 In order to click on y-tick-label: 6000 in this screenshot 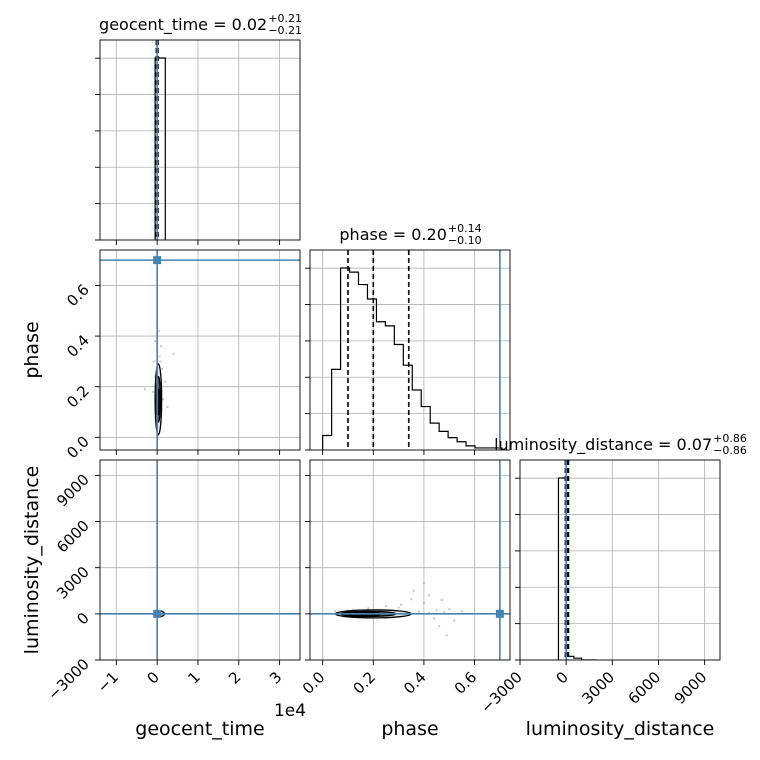, I will do `click(73, 537)`.